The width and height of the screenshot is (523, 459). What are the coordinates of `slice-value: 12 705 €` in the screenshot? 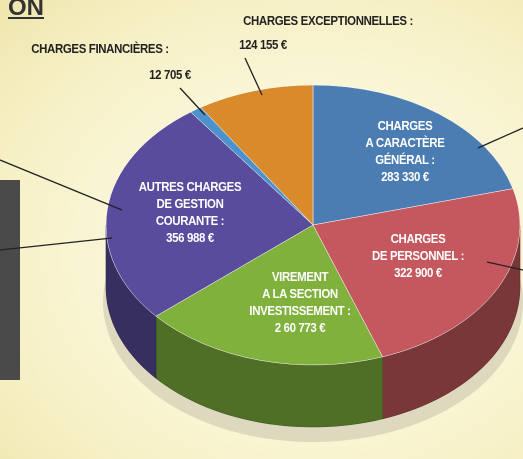 It's located at (170, 74).